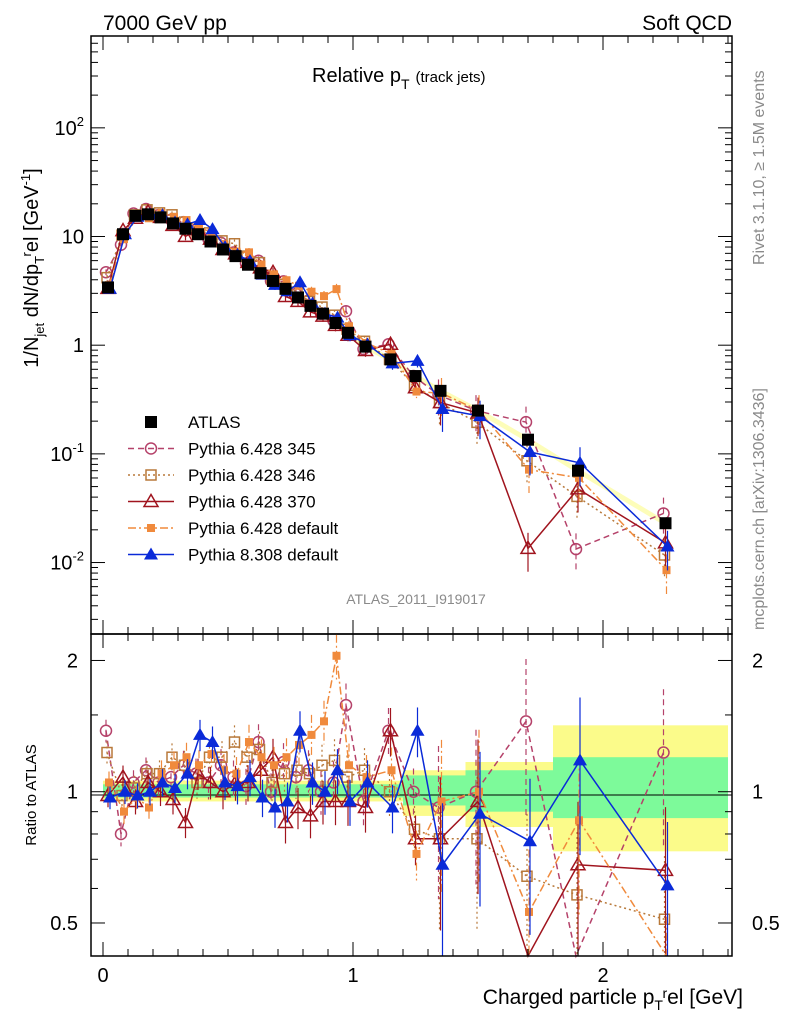 The image size is (786, 1024). Describe the element at coordinates (640, 788) in the screenshot. I see `ratio-band-green` at that location.